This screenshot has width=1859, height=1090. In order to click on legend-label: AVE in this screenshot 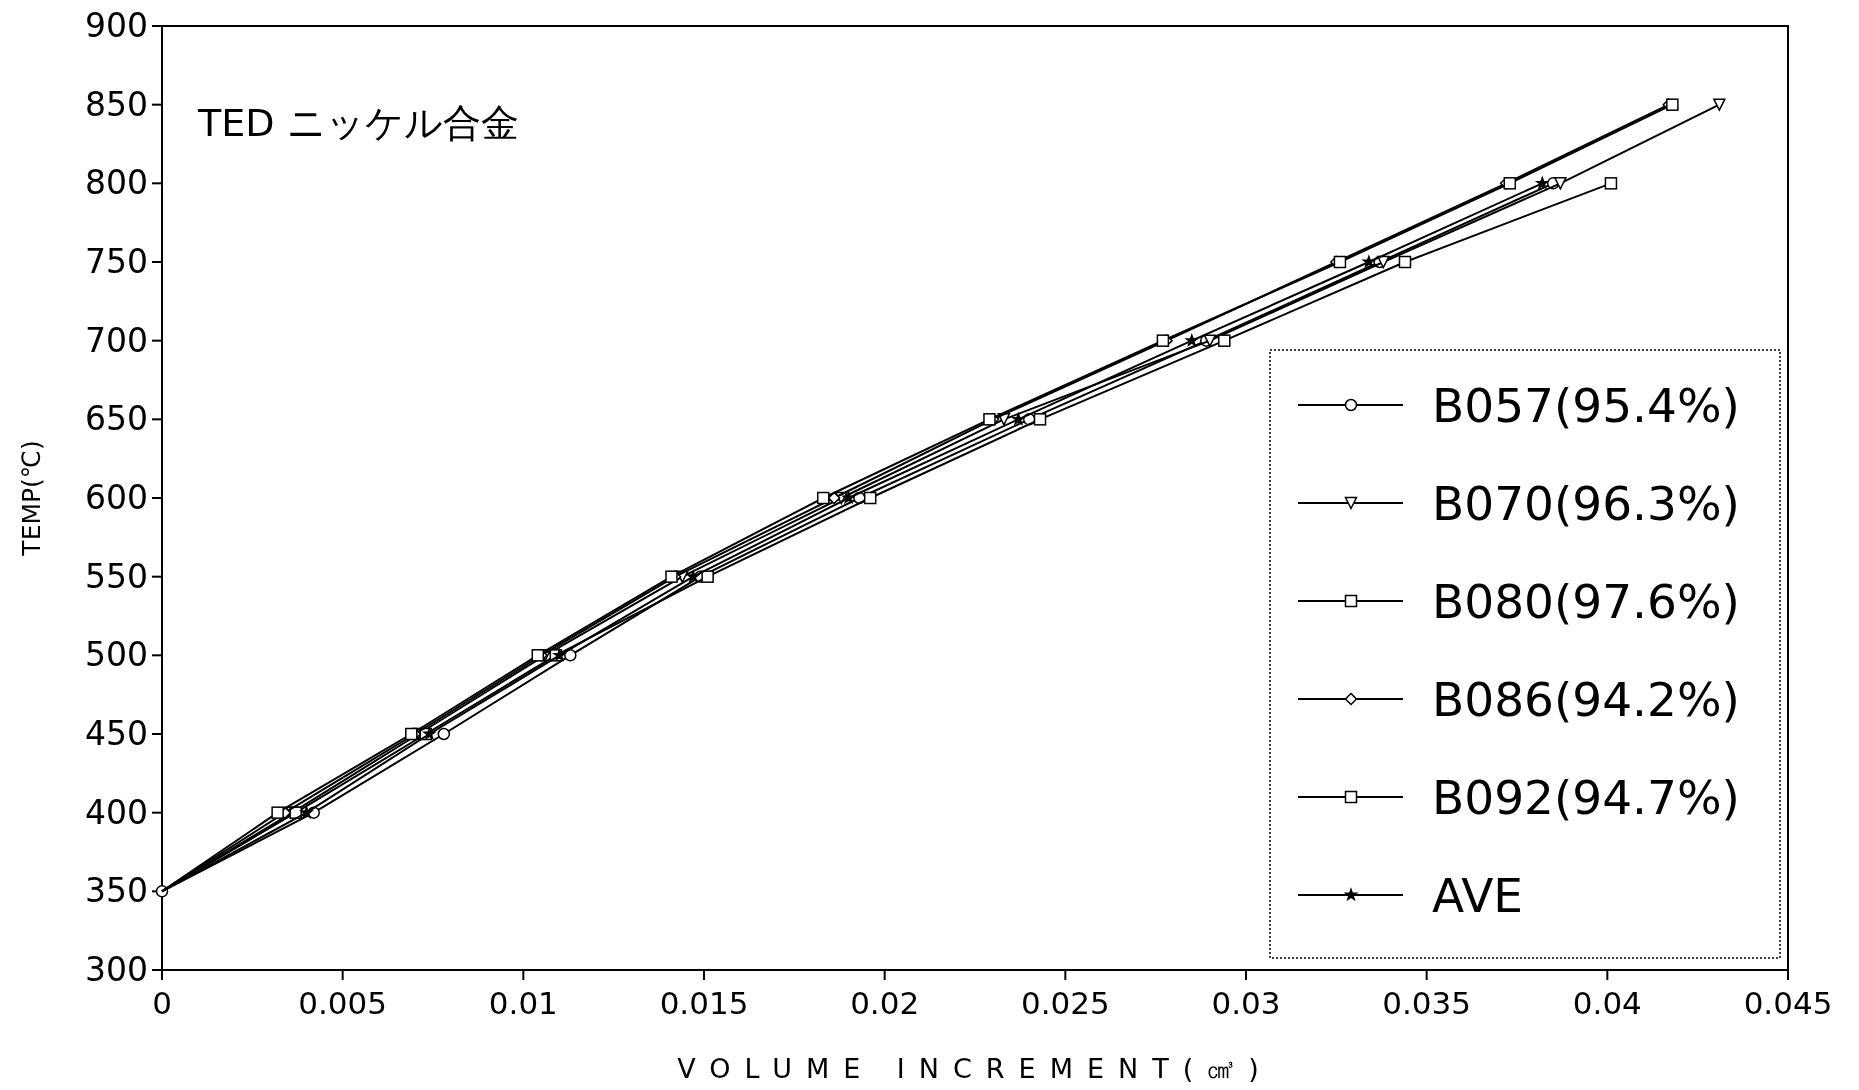, I will do `click(1477, 895)`.